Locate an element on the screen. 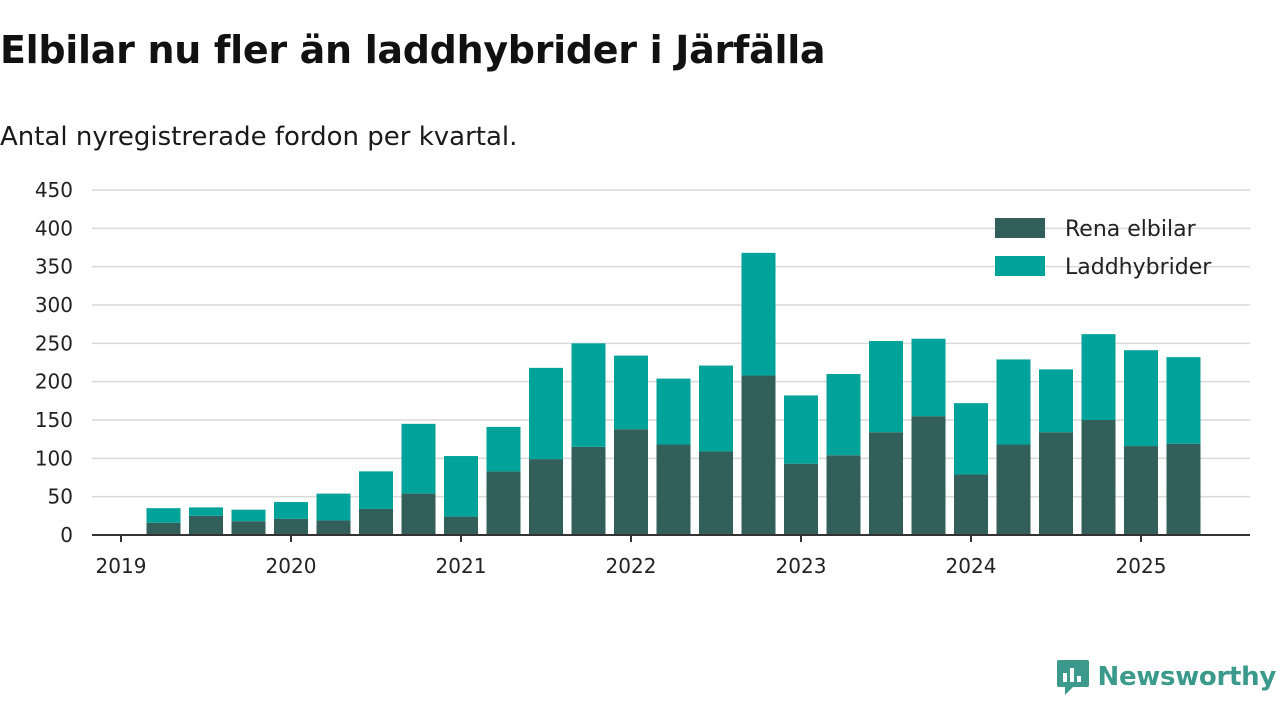 This screenshot has height=720, width=1280. brand-name: Newsworthy is located at coordinates (1187, 677).